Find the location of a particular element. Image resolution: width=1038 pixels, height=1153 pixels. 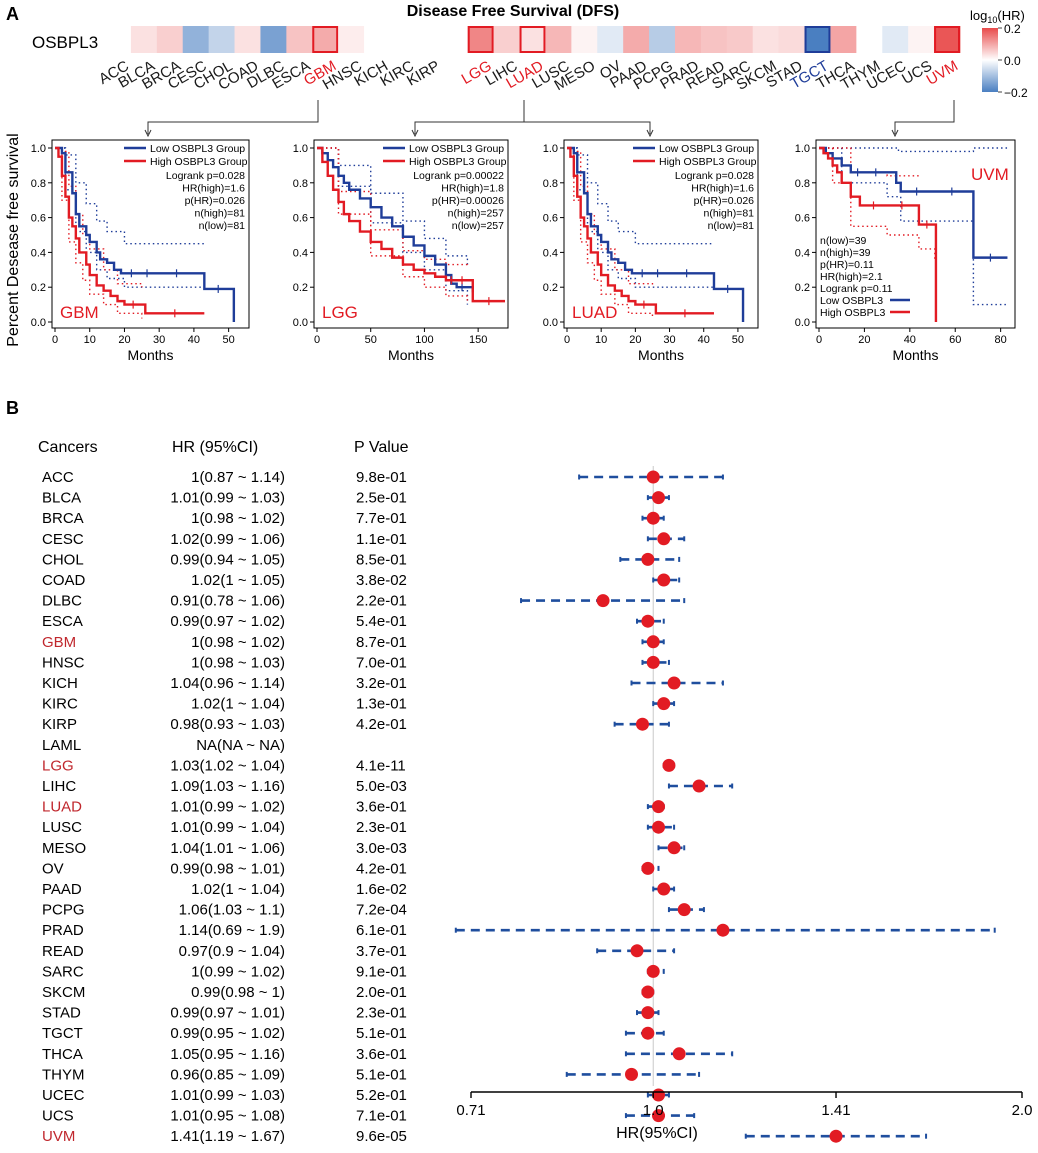

forest-row-pcpg: PCPG 1.06(1.03 ~ 1.1) 7.2e-04 is located at coordinates (373, 910).